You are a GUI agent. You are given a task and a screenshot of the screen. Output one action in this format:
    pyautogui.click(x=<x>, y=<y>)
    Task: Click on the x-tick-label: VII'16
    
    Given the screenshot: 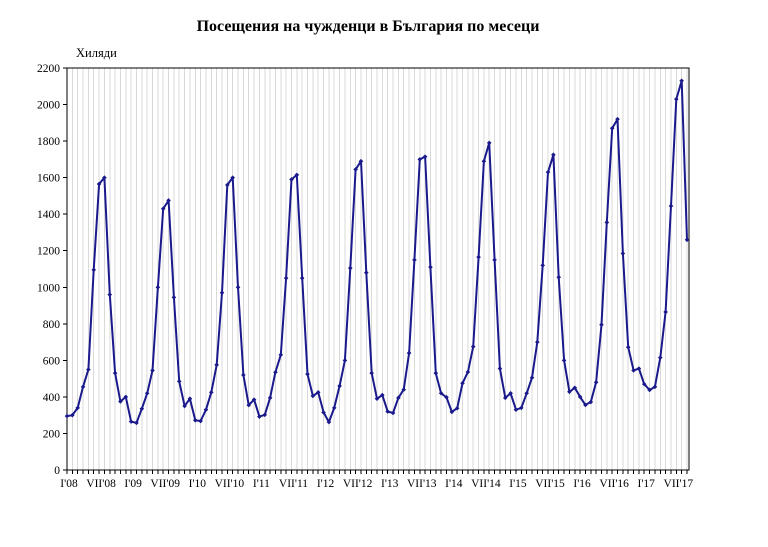 What is the action you would take?
    pyautogui.click(x=614, y=484)
    